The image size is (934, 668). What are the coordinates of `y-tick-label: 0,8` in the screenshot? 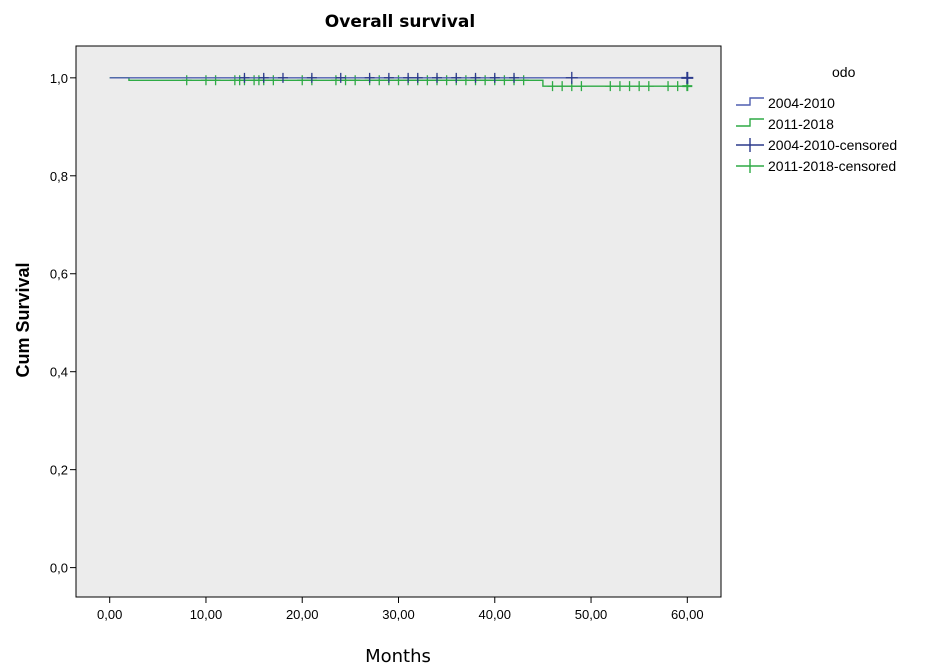 It's located at (59, 176).